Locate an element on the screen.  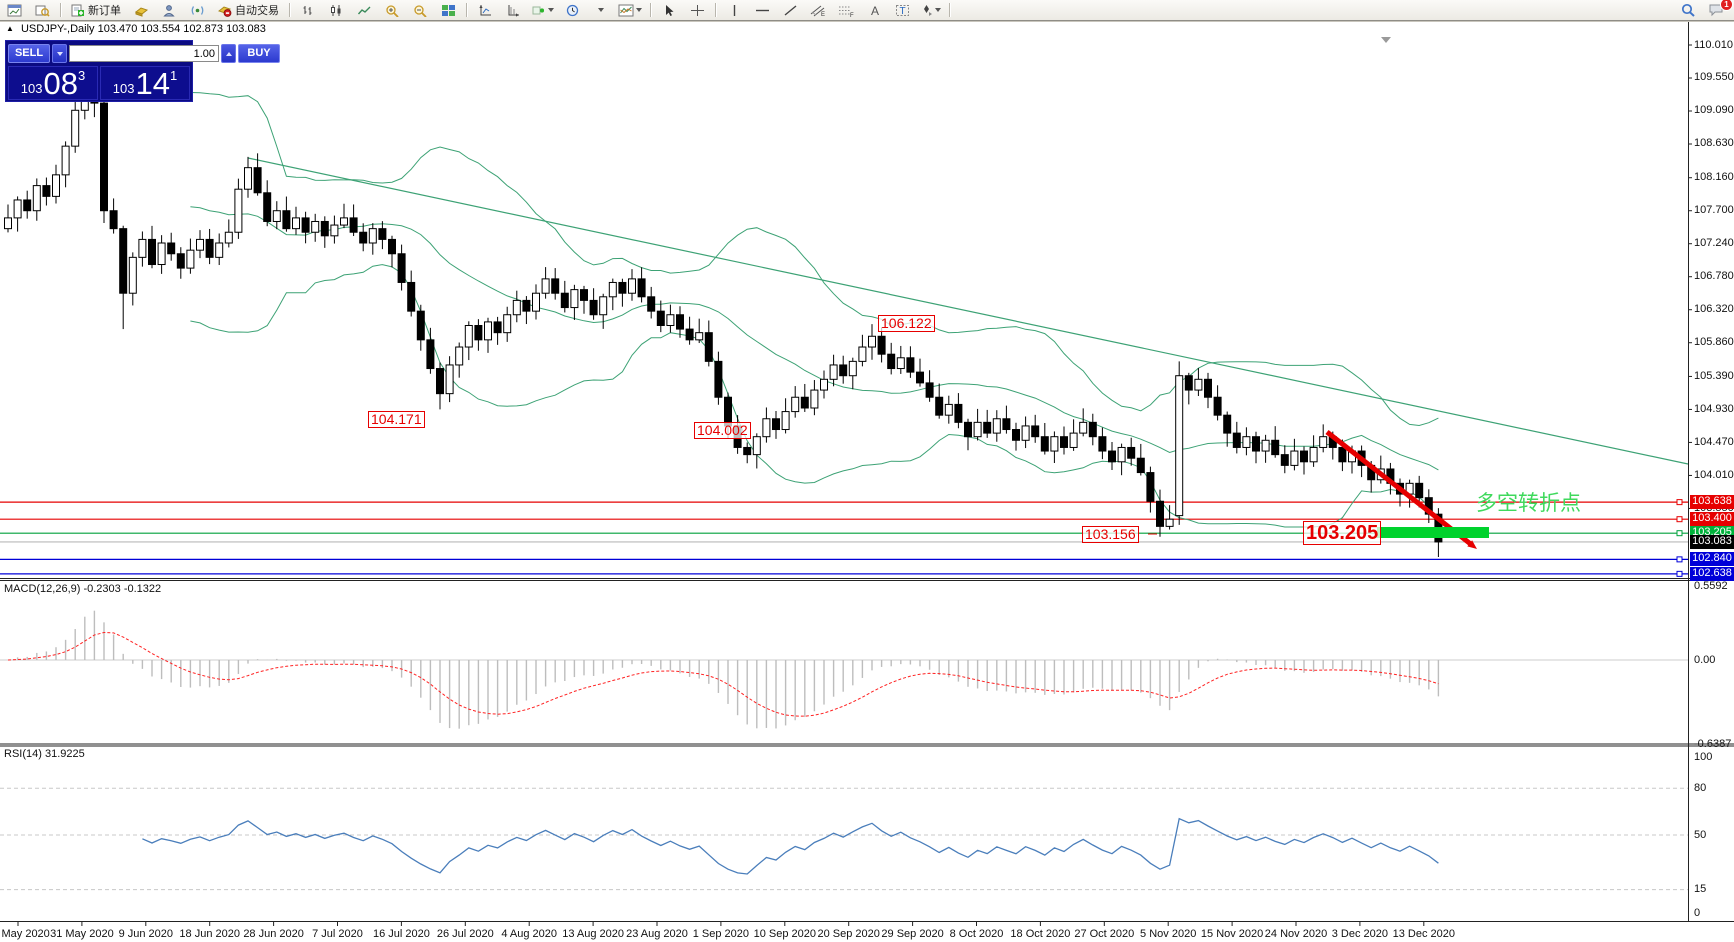
buy-price-point: 1 is located at coordinates (173, 75).